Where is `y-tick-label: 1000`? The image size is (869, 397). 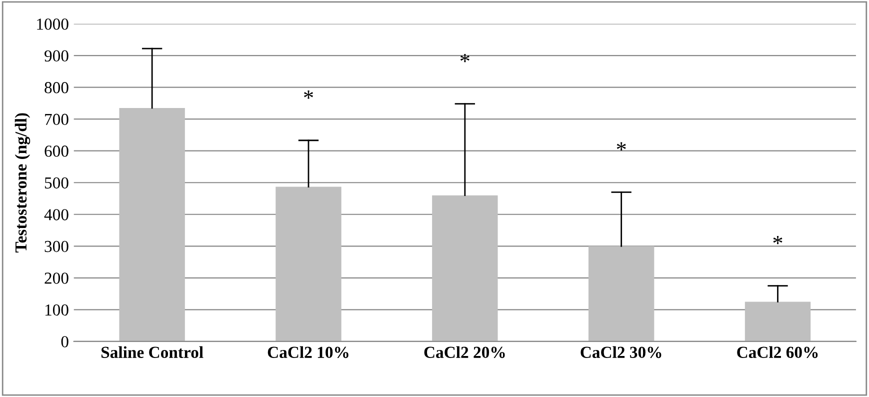
y-tick-label: 1000 is located at coordinates (52, 24).